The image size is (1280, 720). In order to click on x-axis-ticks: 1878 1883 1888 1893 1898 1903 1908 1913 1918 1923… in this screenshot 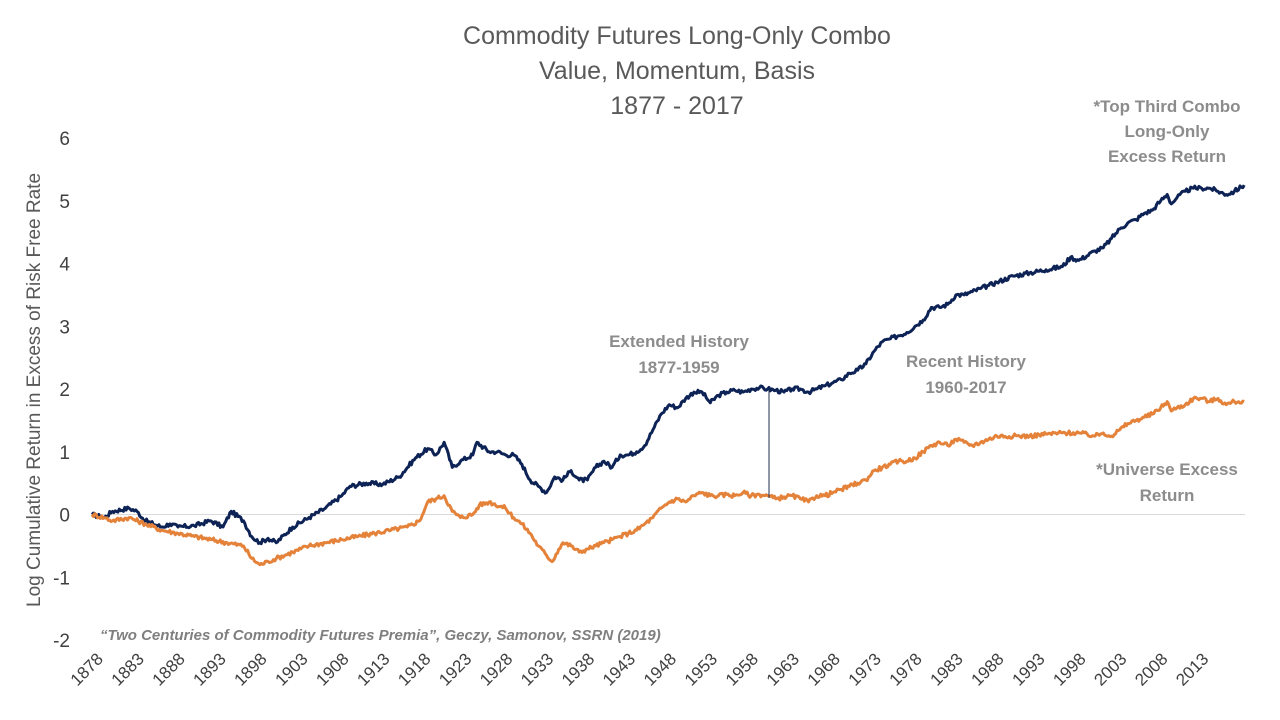, I will do `click(640, 669)`.